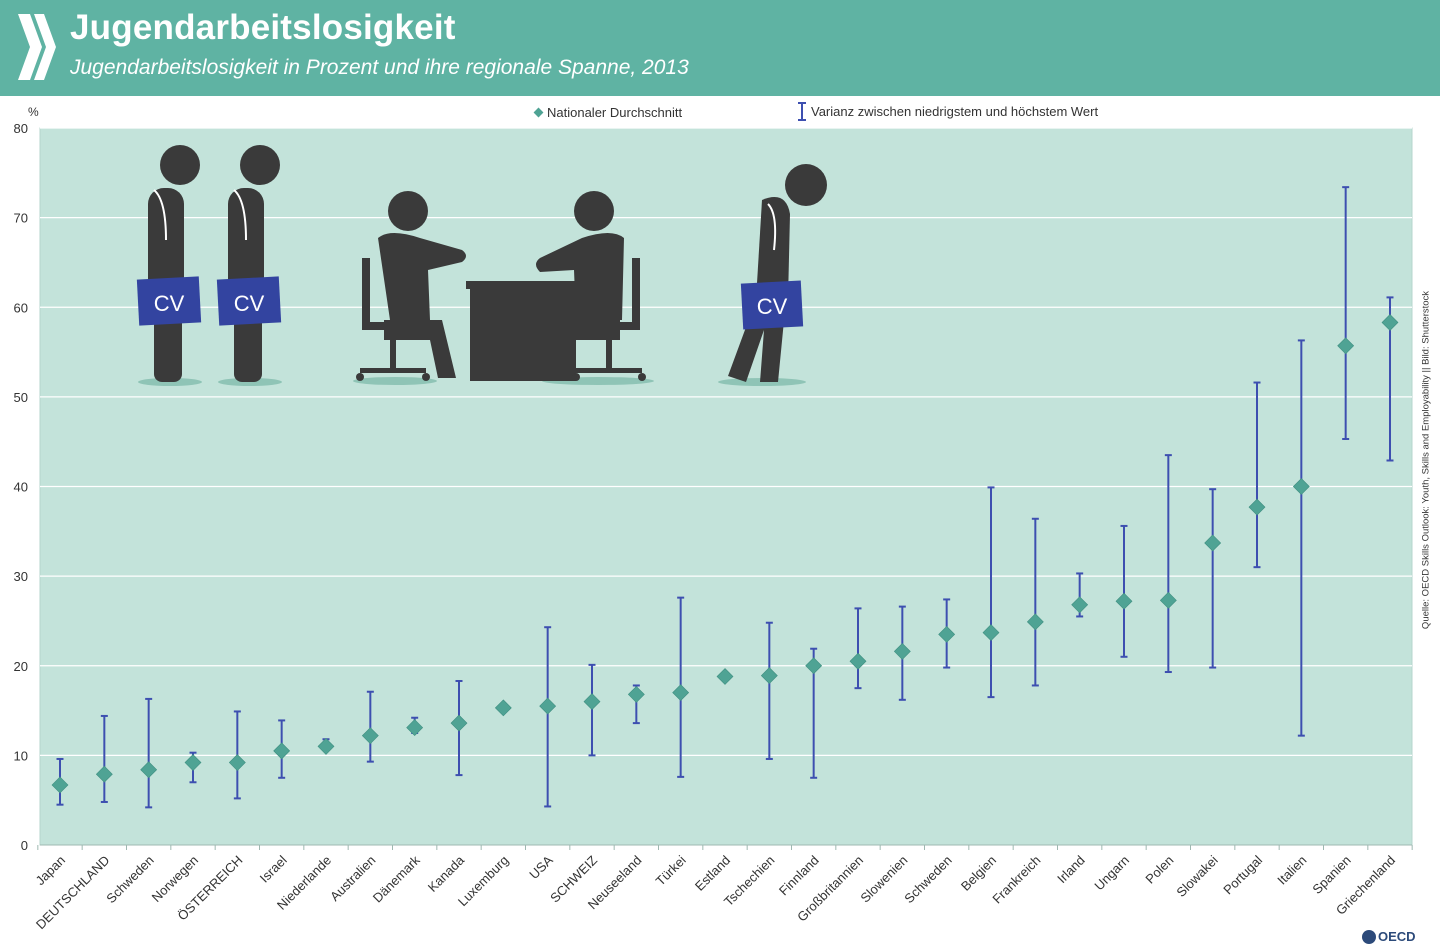 The width and height of the screenshot is (1440, 951). What do you see at coordinates (541, 867) in the screenshot?
I see `x-tick-label: USA` at bounding box center [541, 867].